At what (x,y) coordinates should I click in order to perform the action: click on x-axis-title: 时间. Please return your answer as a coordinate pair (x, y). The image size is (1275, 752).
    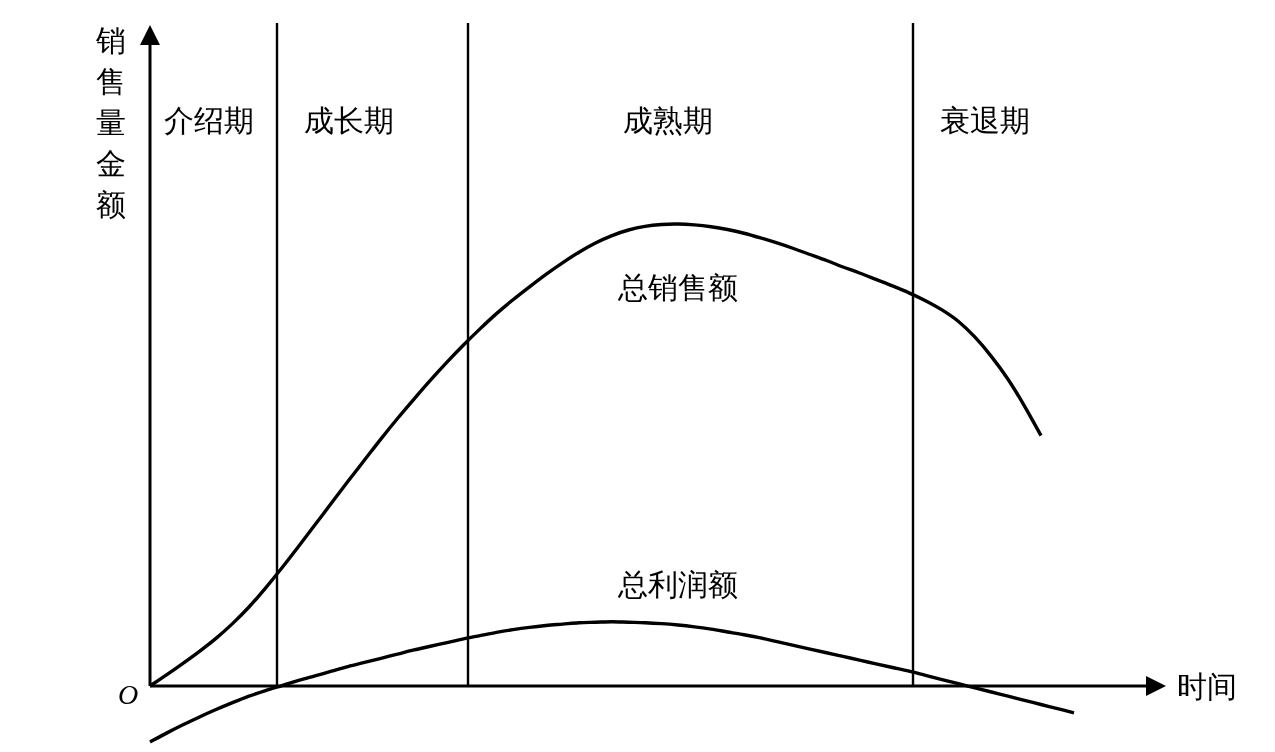
    Looking at the image, I should click on (1207, 686).